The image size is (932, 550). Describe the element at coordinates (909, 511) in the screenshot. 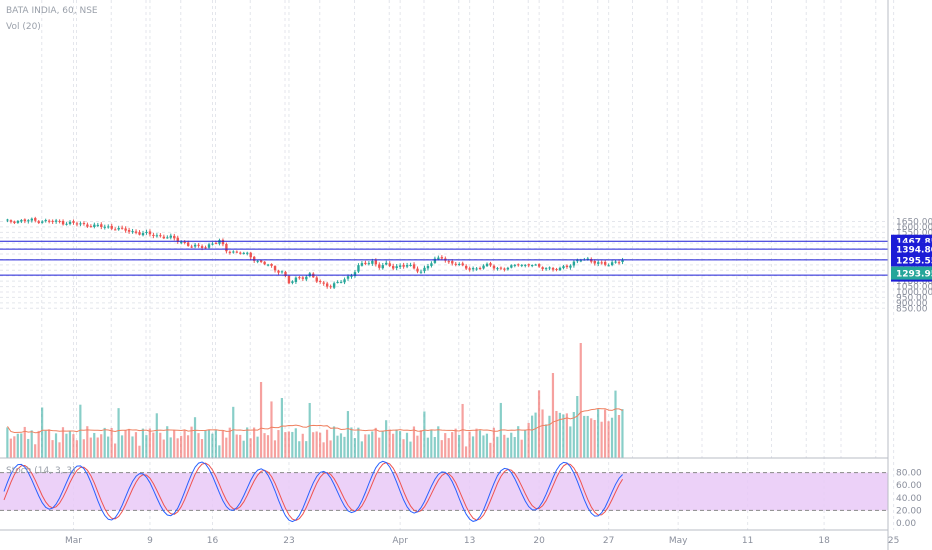

I see `osc-tick-label: 20.00` at that location.